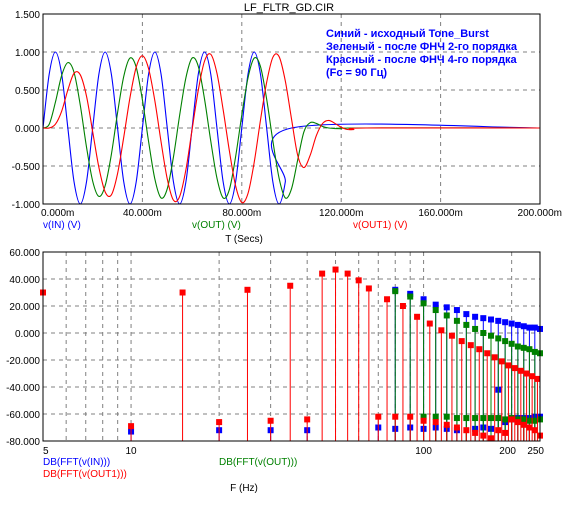 This screenshot has height=505, width=568. I want to click on annotation-line-1: Синий - исходный Tone_Burst, so click(407, 34).